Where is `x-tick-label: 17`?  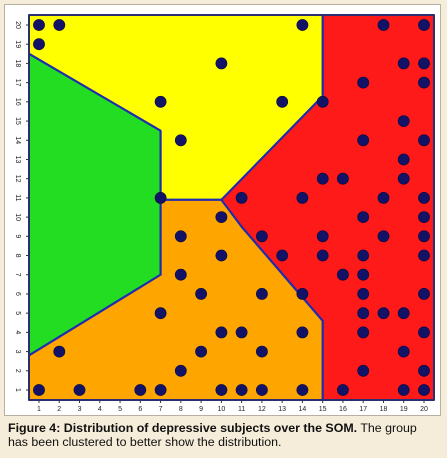
x-tick-label: 17 is located at coordinates (363, 409).